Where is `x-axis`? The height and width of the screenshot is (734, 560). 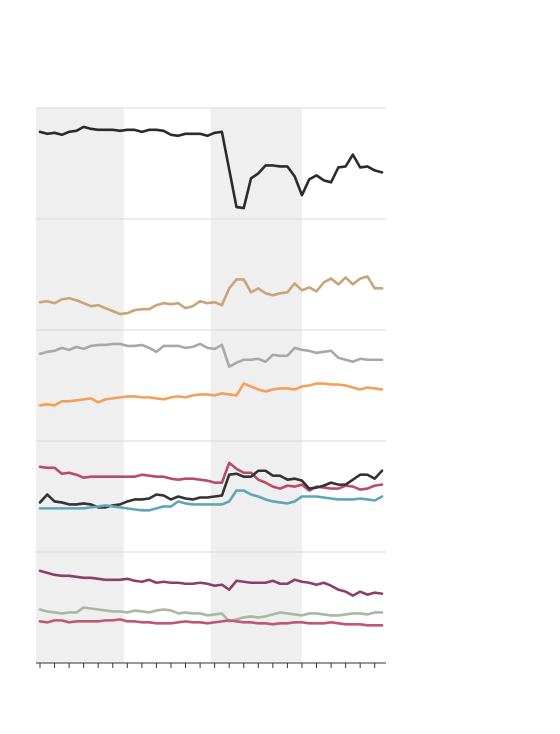
x-axis is located at coordinates (211, 665).